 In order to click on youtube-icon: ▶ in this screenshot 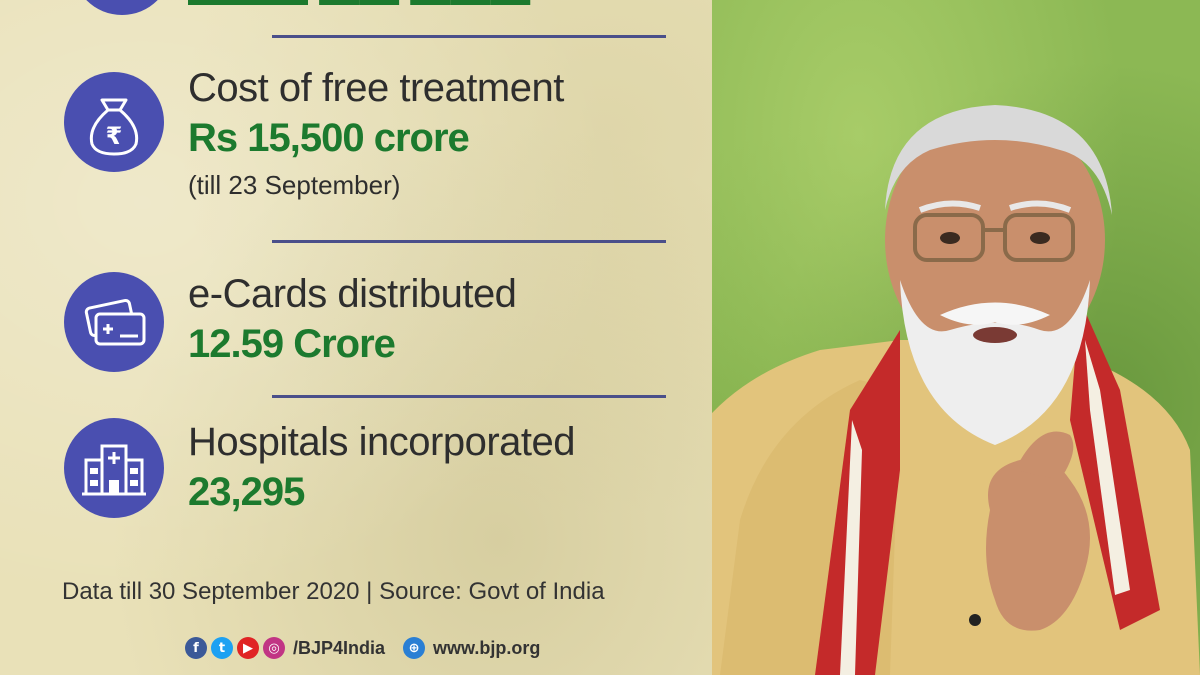, I will do `click(248, 648)`.